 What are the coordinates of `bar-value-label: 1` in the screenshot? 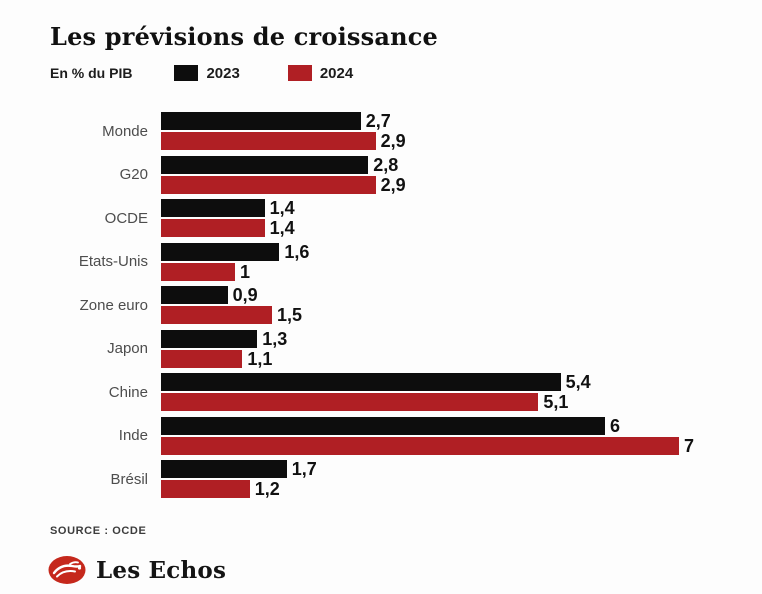 It's located at (245, 271).